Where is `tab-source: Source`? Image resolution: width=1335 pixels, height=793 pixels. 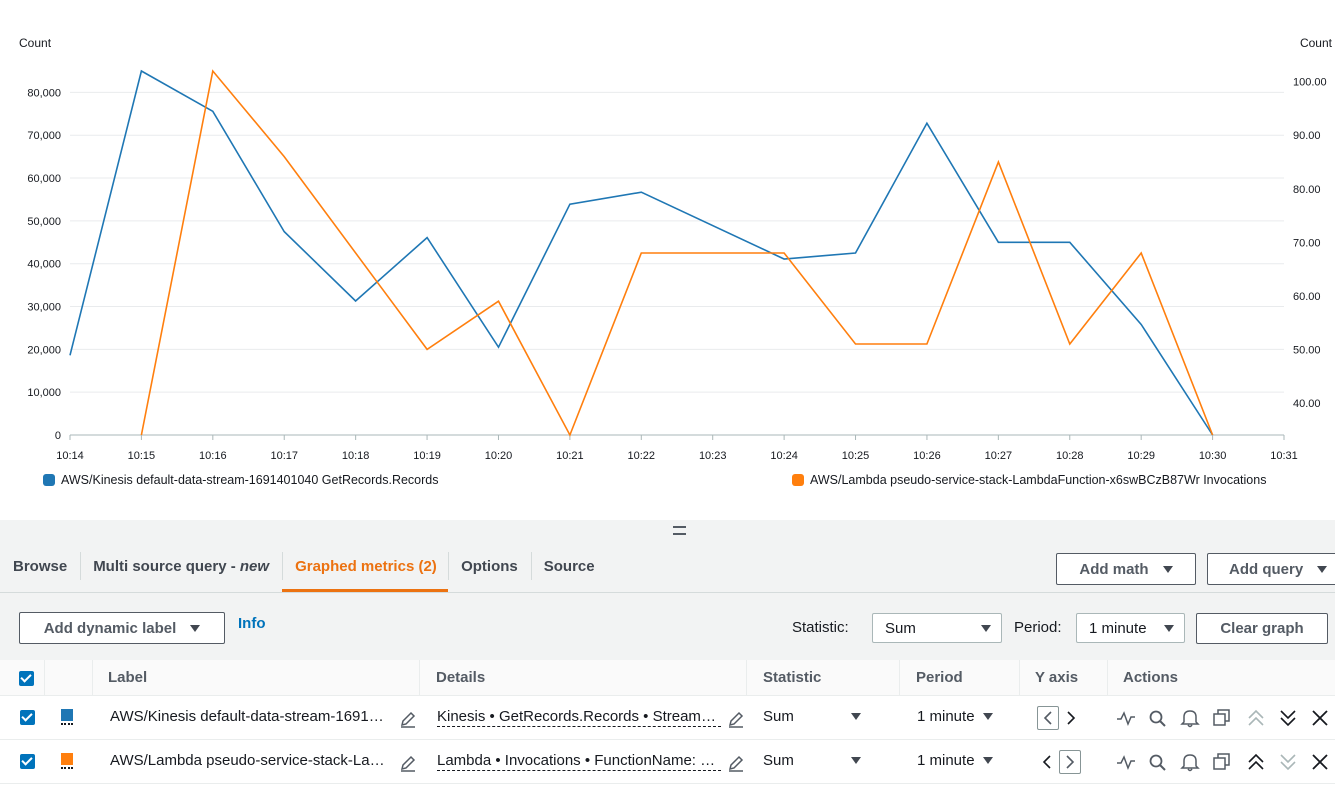
tab-source: Source is located at coordinates (569, 566).